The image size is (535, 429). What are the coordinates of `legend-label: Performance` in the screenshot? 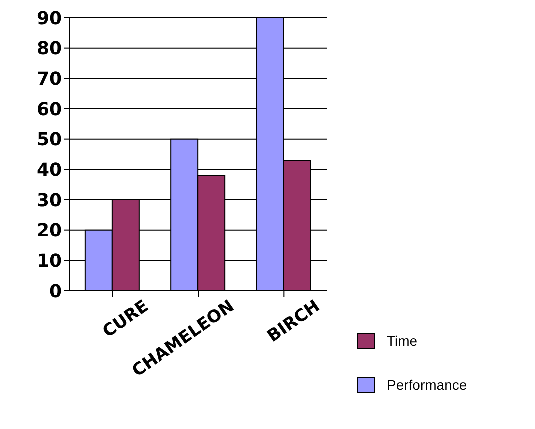 It's located at (427, 385).